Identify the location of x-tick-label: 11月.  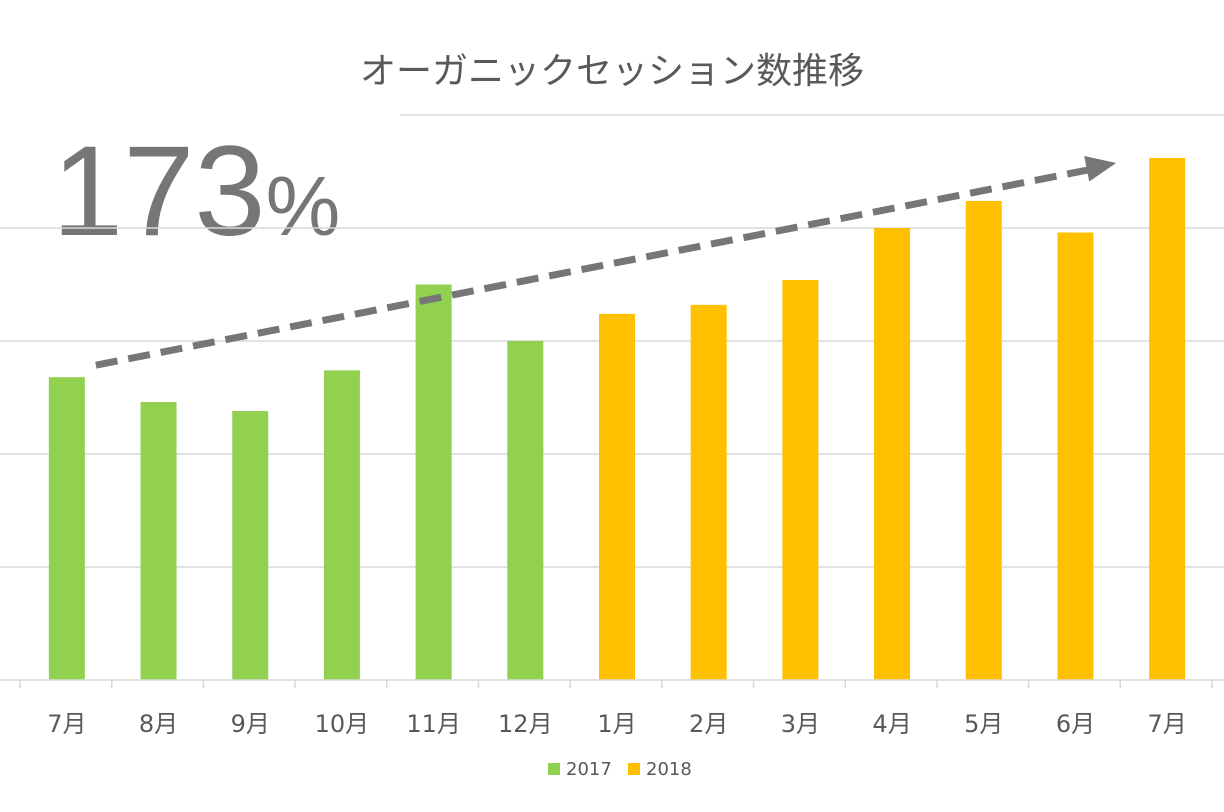
(433, 724).